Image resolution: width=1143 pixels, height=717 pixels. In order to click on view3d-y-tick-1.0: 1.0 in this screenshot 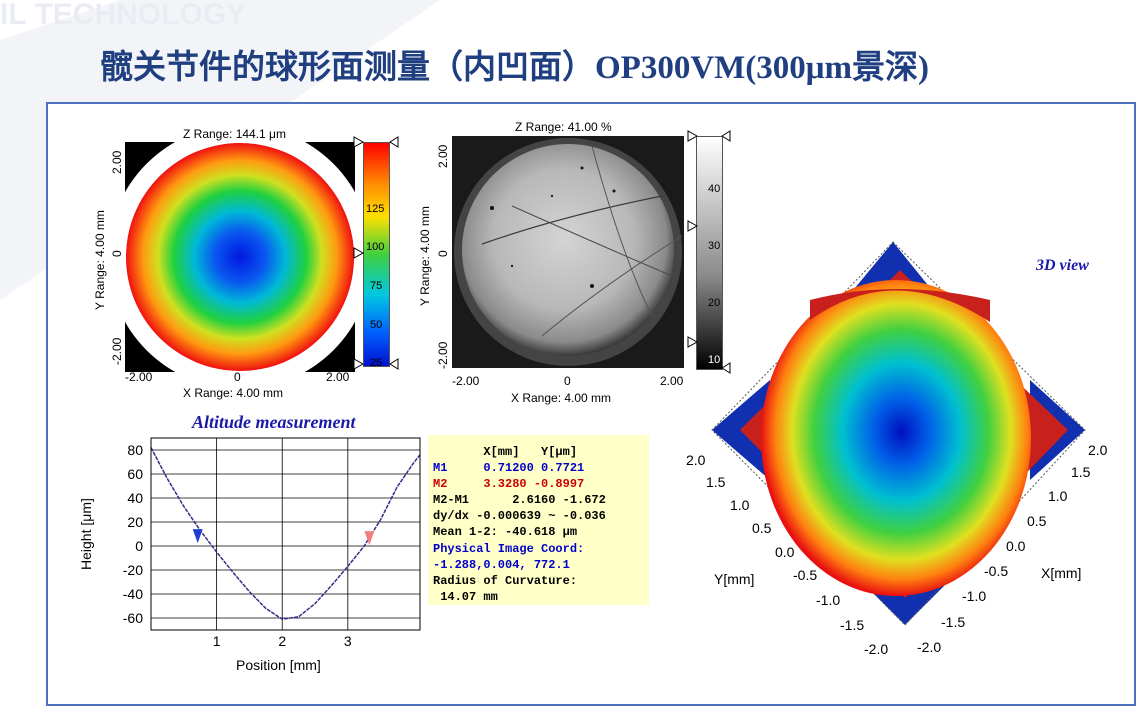, I will do `click(740, 505)`.